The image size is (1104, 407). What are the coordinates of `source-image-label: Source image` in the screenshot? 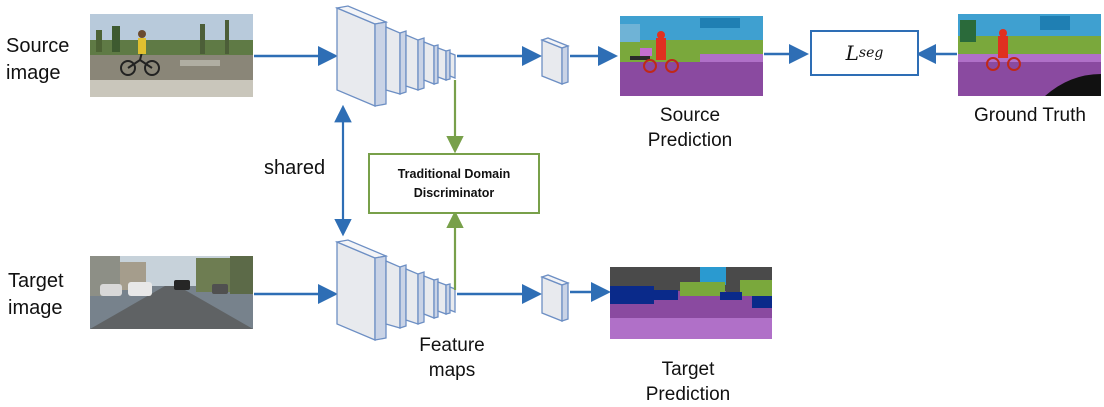 It's located at (37, 60).